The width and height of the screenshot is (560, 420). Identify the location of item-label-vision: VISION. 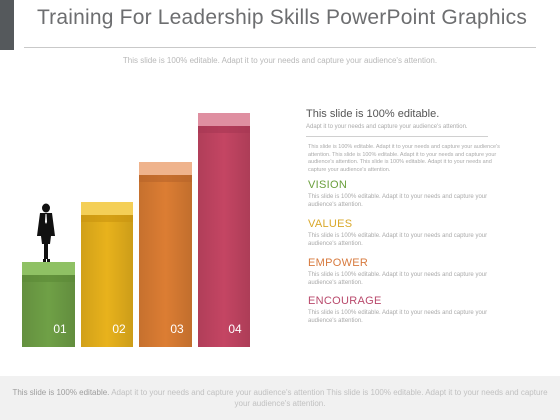
(328, 185).